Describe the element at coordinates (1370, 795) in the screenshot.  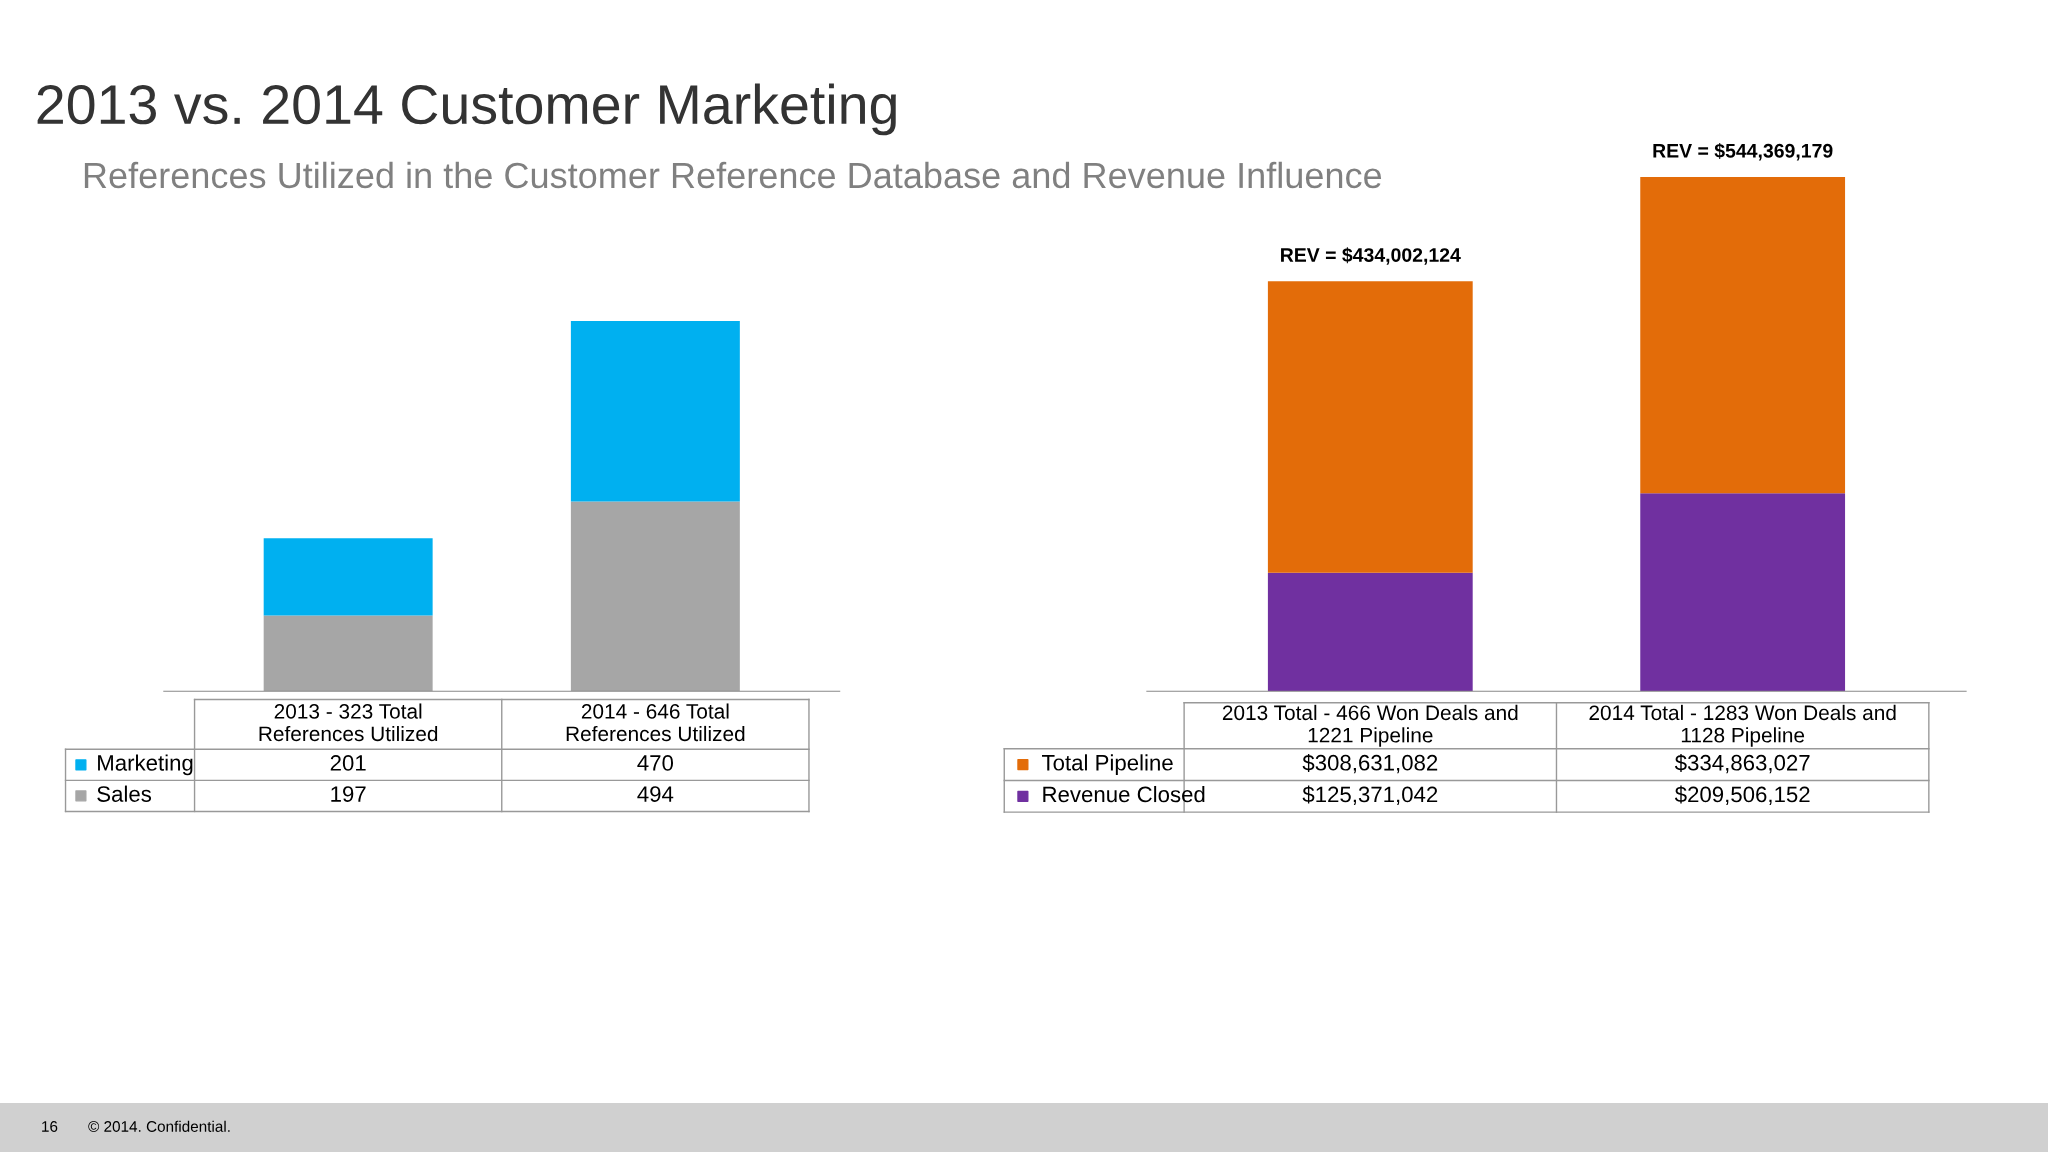
I see `data-label: $125,371,042` at that location.